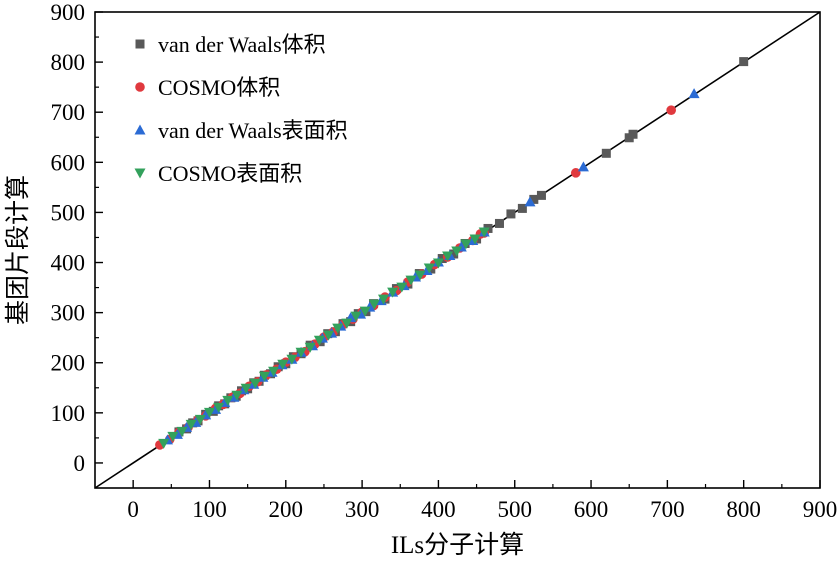  I want to click on y-tick-label: 700, so click(68, 112).